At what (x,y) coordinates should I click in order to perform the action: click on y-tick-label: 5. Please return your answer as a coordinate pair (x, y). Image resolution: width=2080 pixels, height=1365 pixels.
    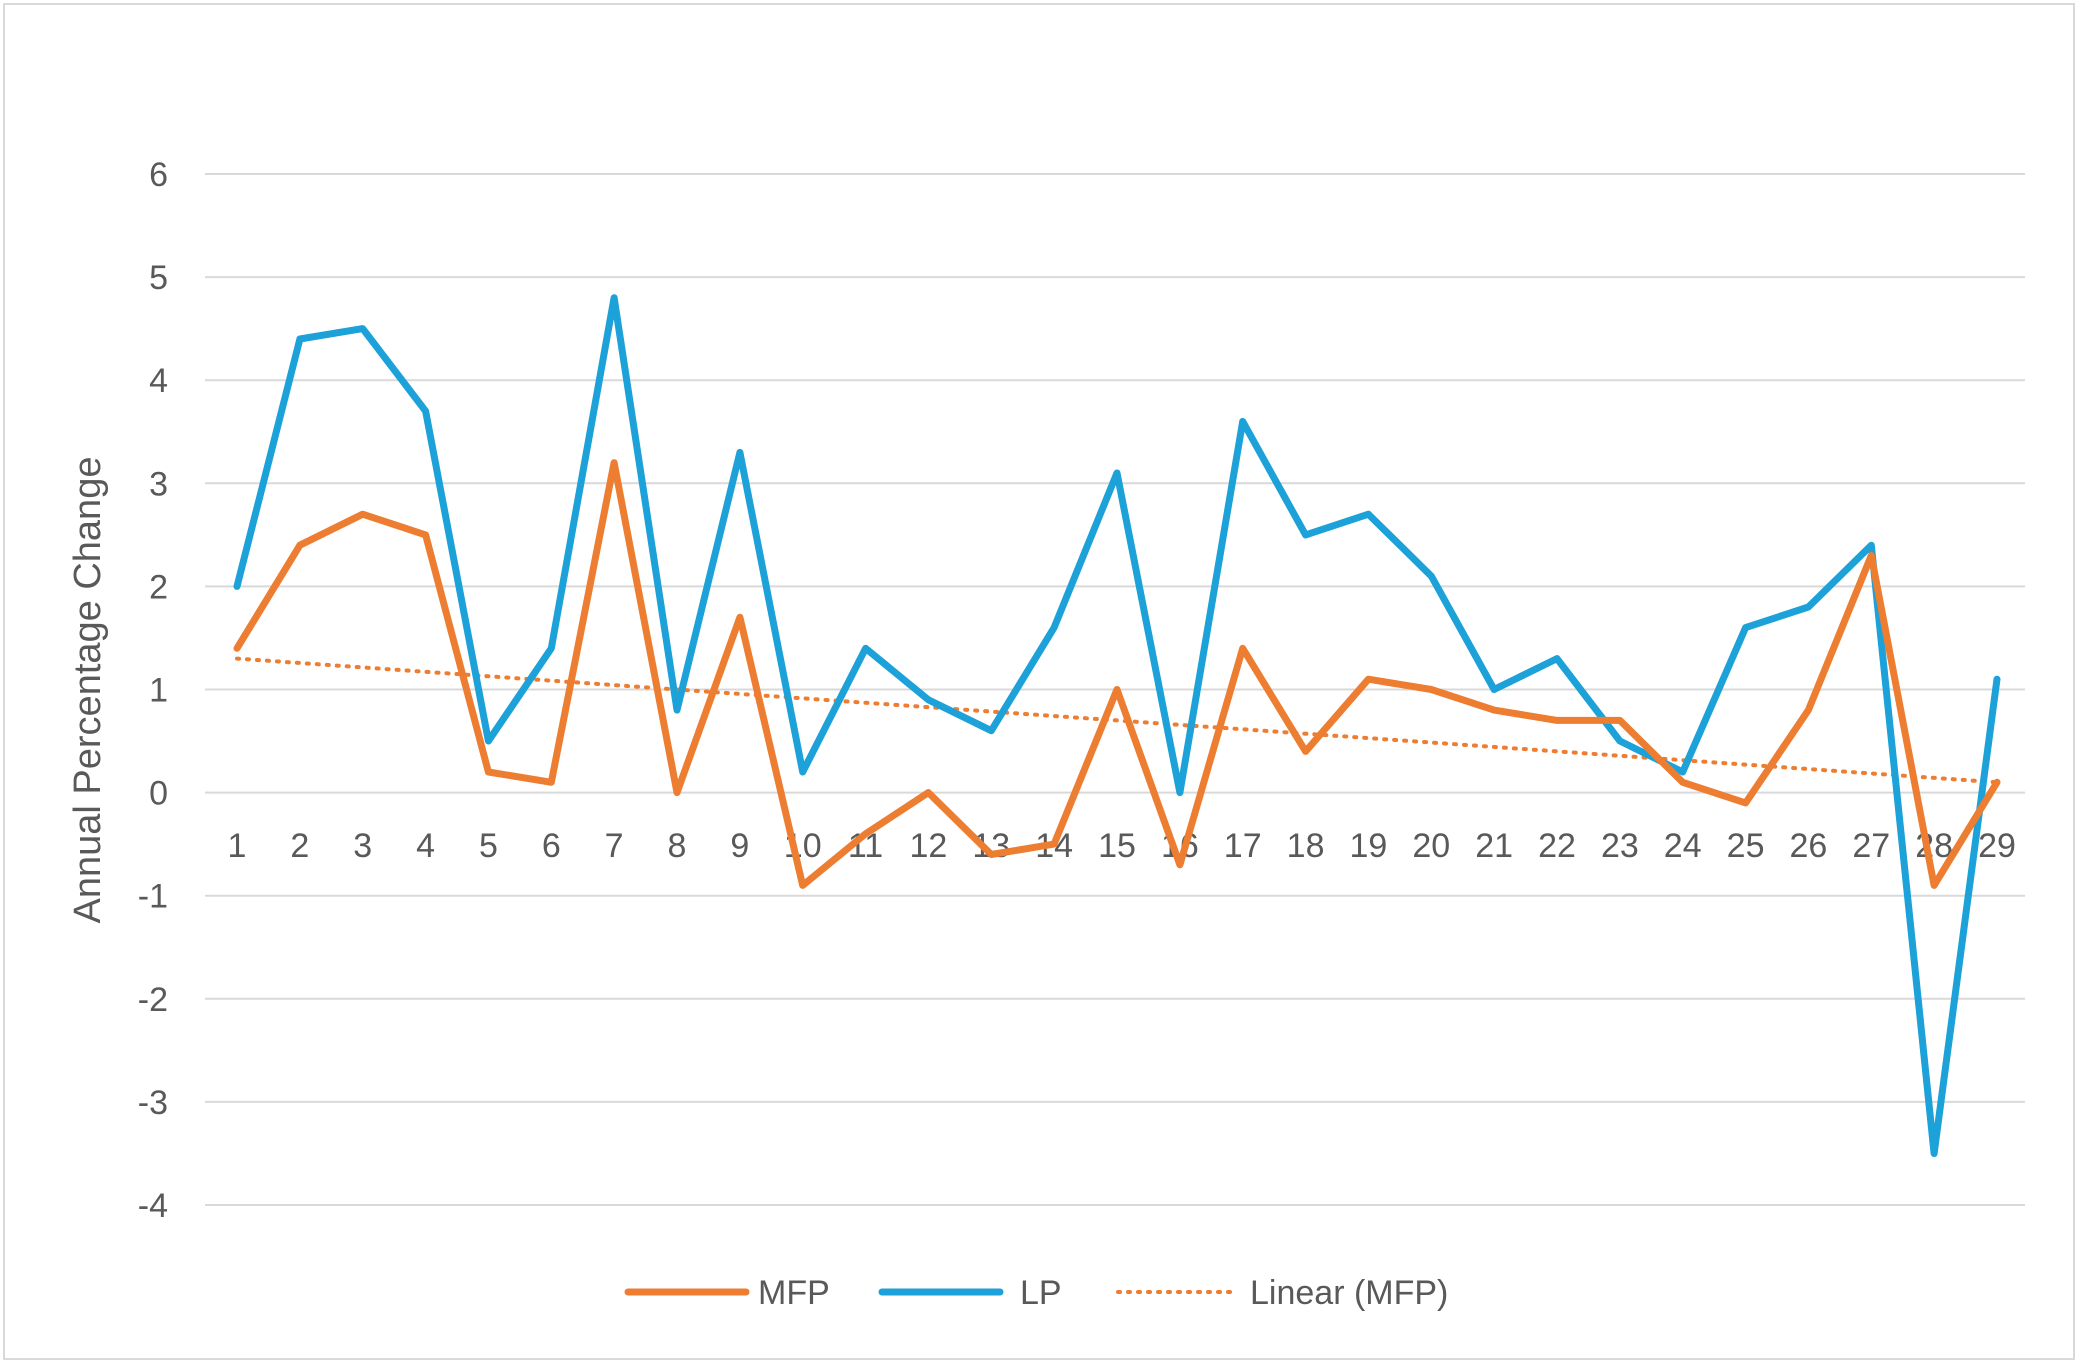
    Looking at the image, I should click on (158, 278).